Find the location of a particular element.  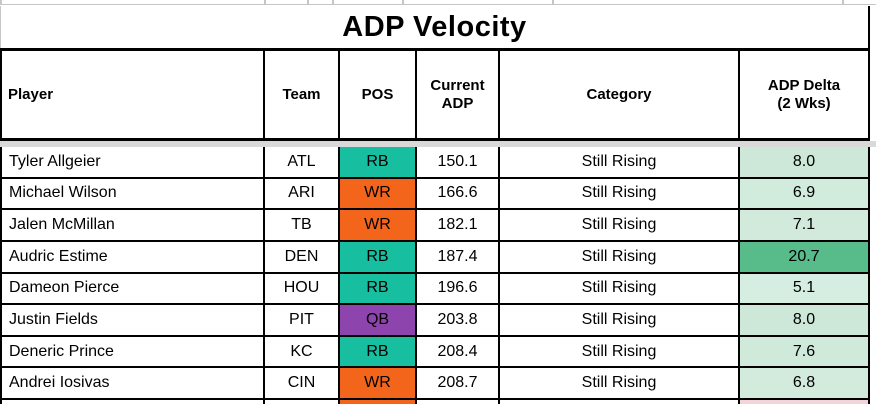

current-adp-cell: 187.4 is located at coordinates (458, 256).